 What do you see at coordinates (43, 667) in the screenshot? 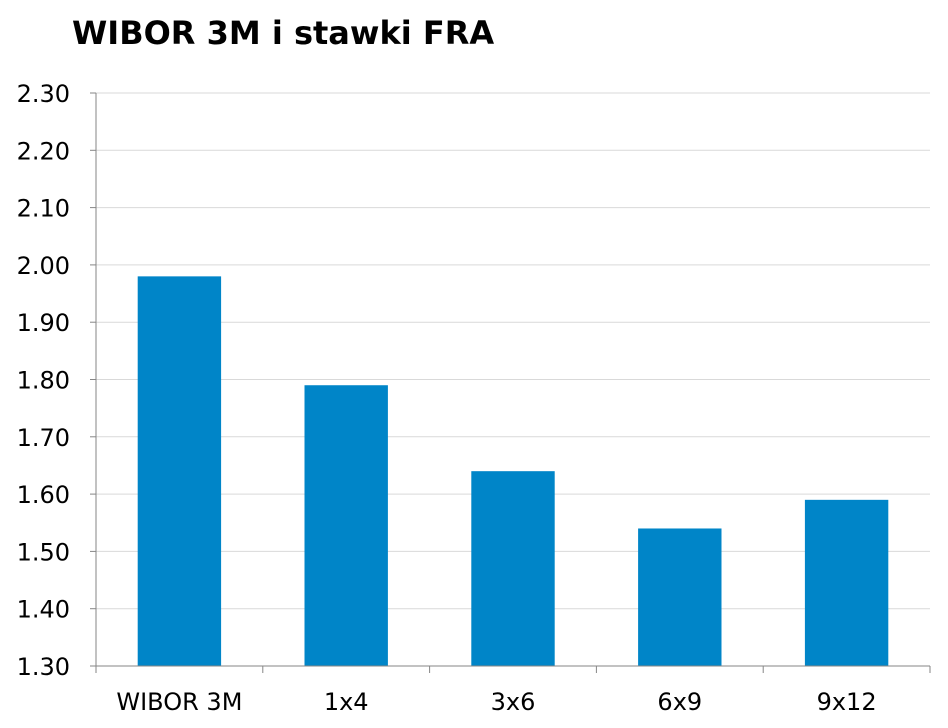
I see `y-tick-label: 1.30` at bounding box center [43, 667].